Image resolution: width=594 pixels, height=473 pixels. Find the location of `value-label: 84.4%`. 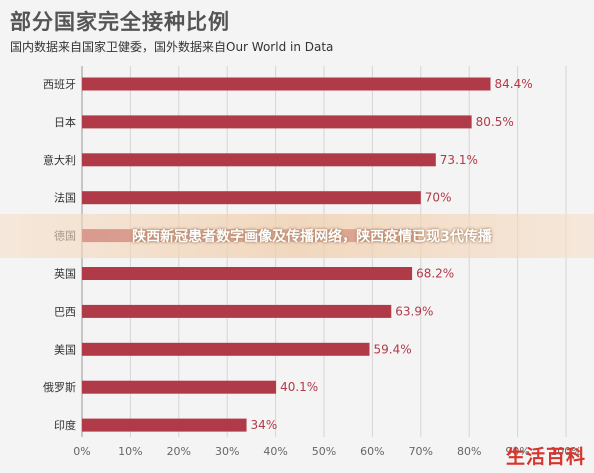

value-label: 84.4% is located at coordinates (513, 84).